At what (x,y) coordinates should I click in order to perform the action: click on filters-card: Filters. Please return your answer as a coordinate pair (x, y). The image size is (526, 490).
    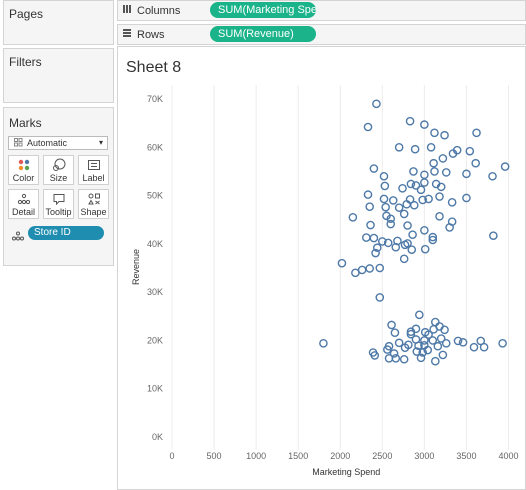
    Looking at the image, I should click on (58, 75).